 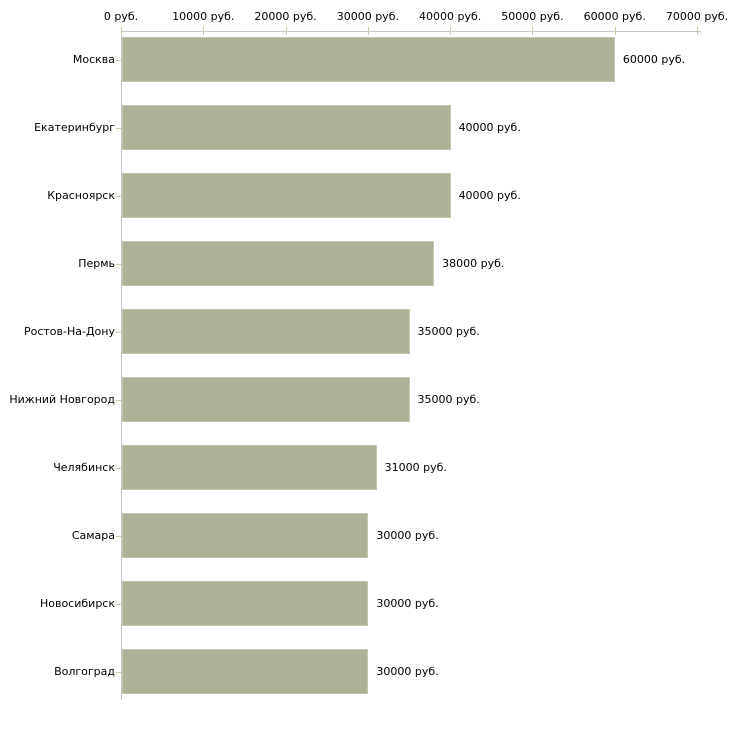 I want to click on bar-row: Нижний Новгород 35000 руб., so click(x=353, y=399).